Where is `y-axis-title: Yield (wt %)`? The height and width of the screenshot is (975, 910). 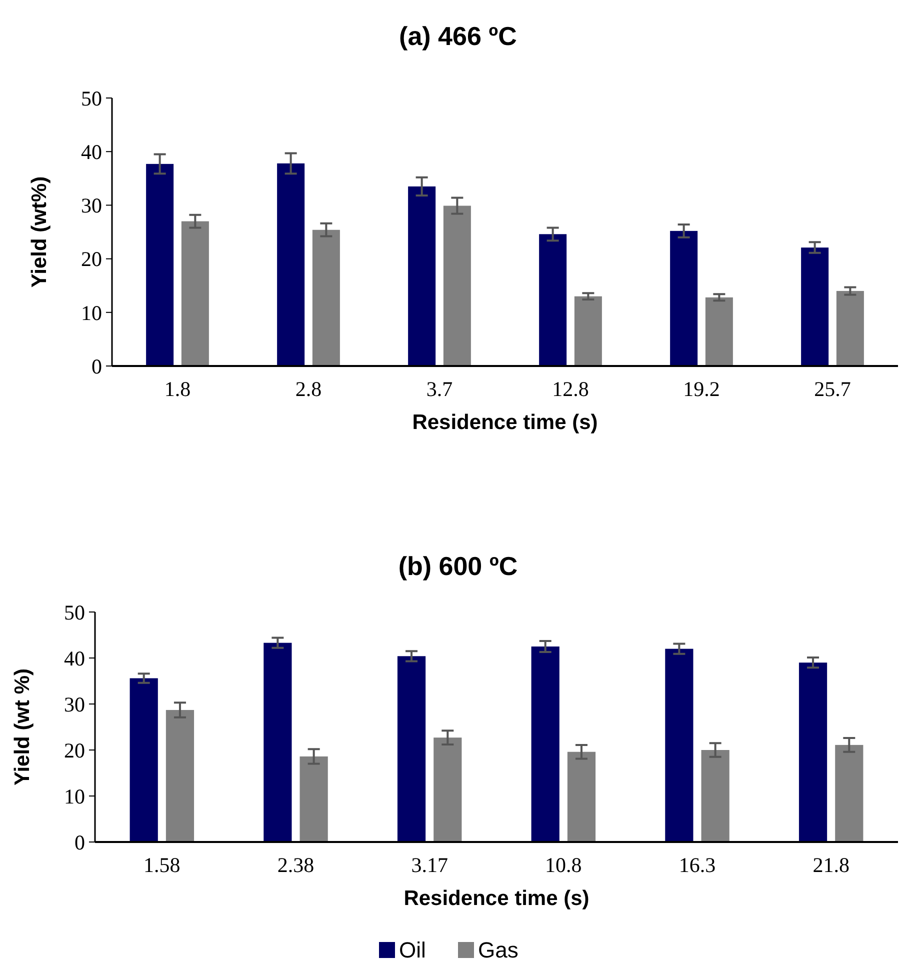 y-axis-title: Yield (wt %) is located at coordinates (22, 727).